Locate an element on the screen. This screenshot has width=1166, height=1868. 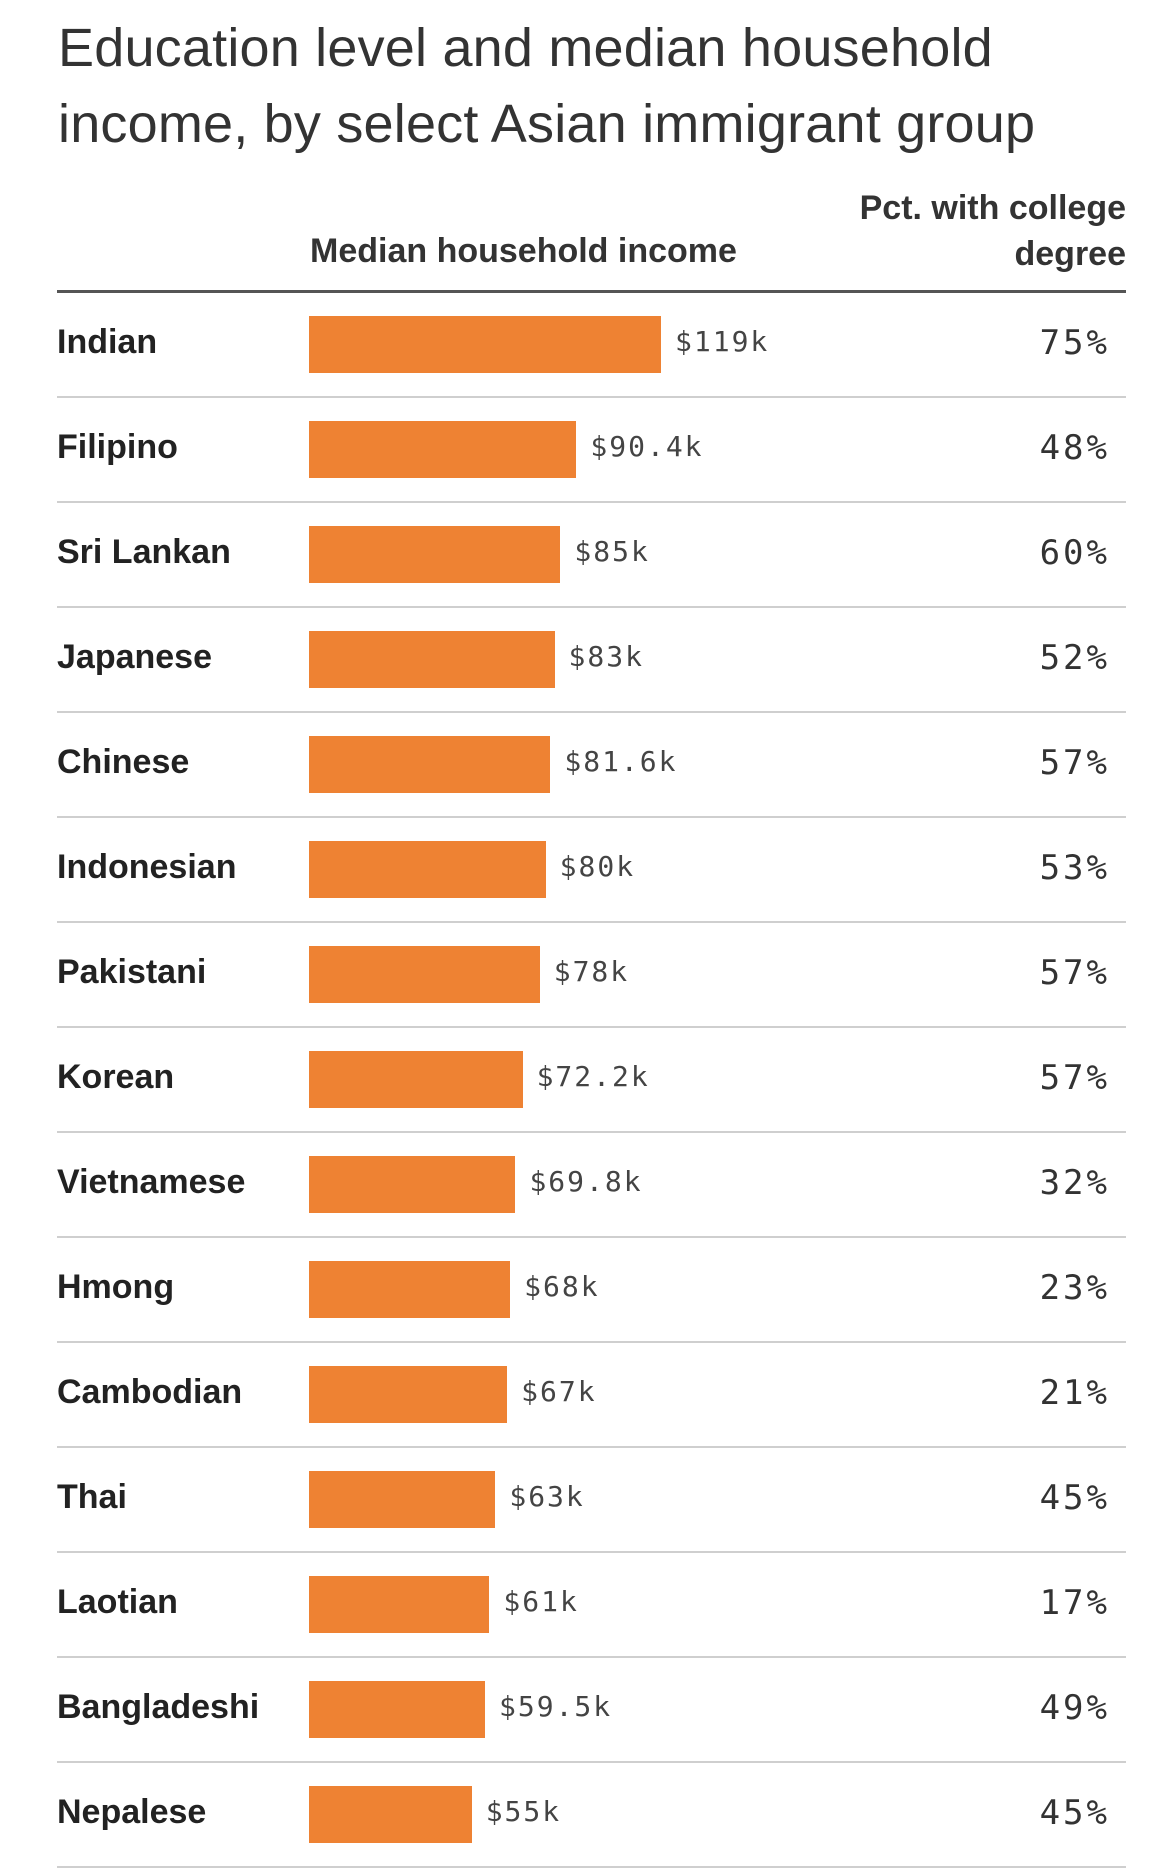
table-row: Indonesian $80k 53% is located at coordinates (591, 870).